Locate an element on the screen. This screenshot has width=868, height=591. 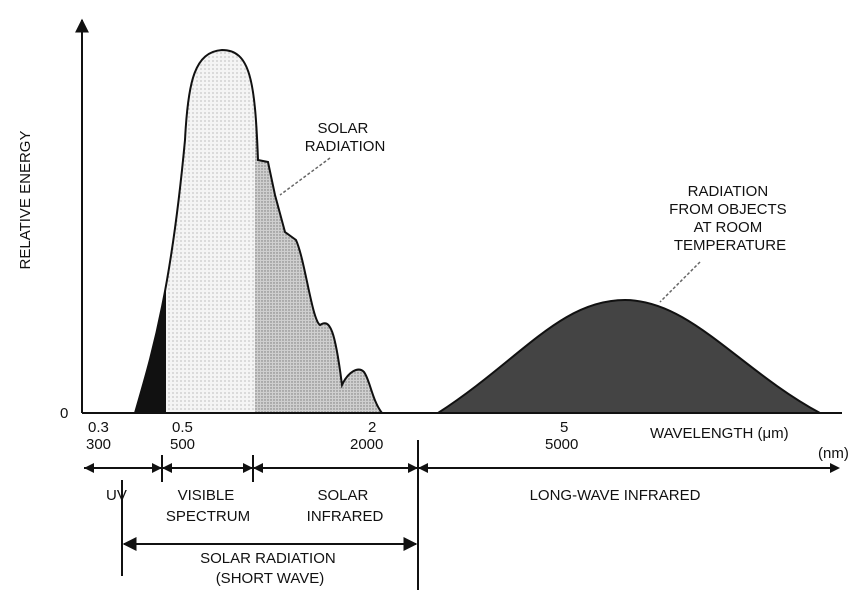
region-label: SOLAR RADIATION (SHORT WAVE) is located at coordinates (270, 568).